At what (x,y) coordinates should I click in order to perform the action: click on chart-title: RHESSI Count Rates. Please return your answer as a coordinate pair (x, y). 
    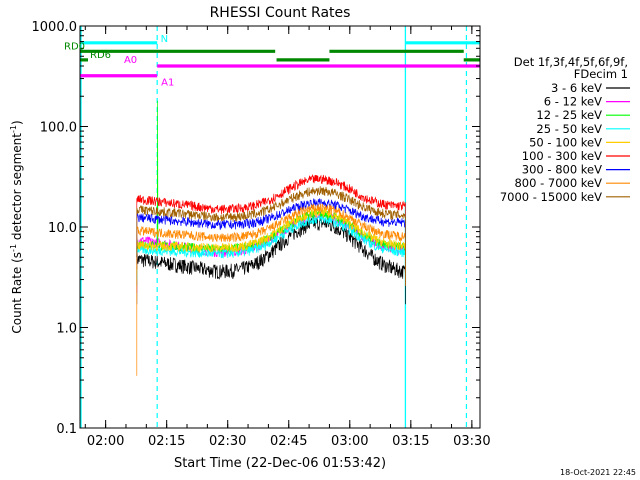
    Looking at the image, I should click on (280, 13).